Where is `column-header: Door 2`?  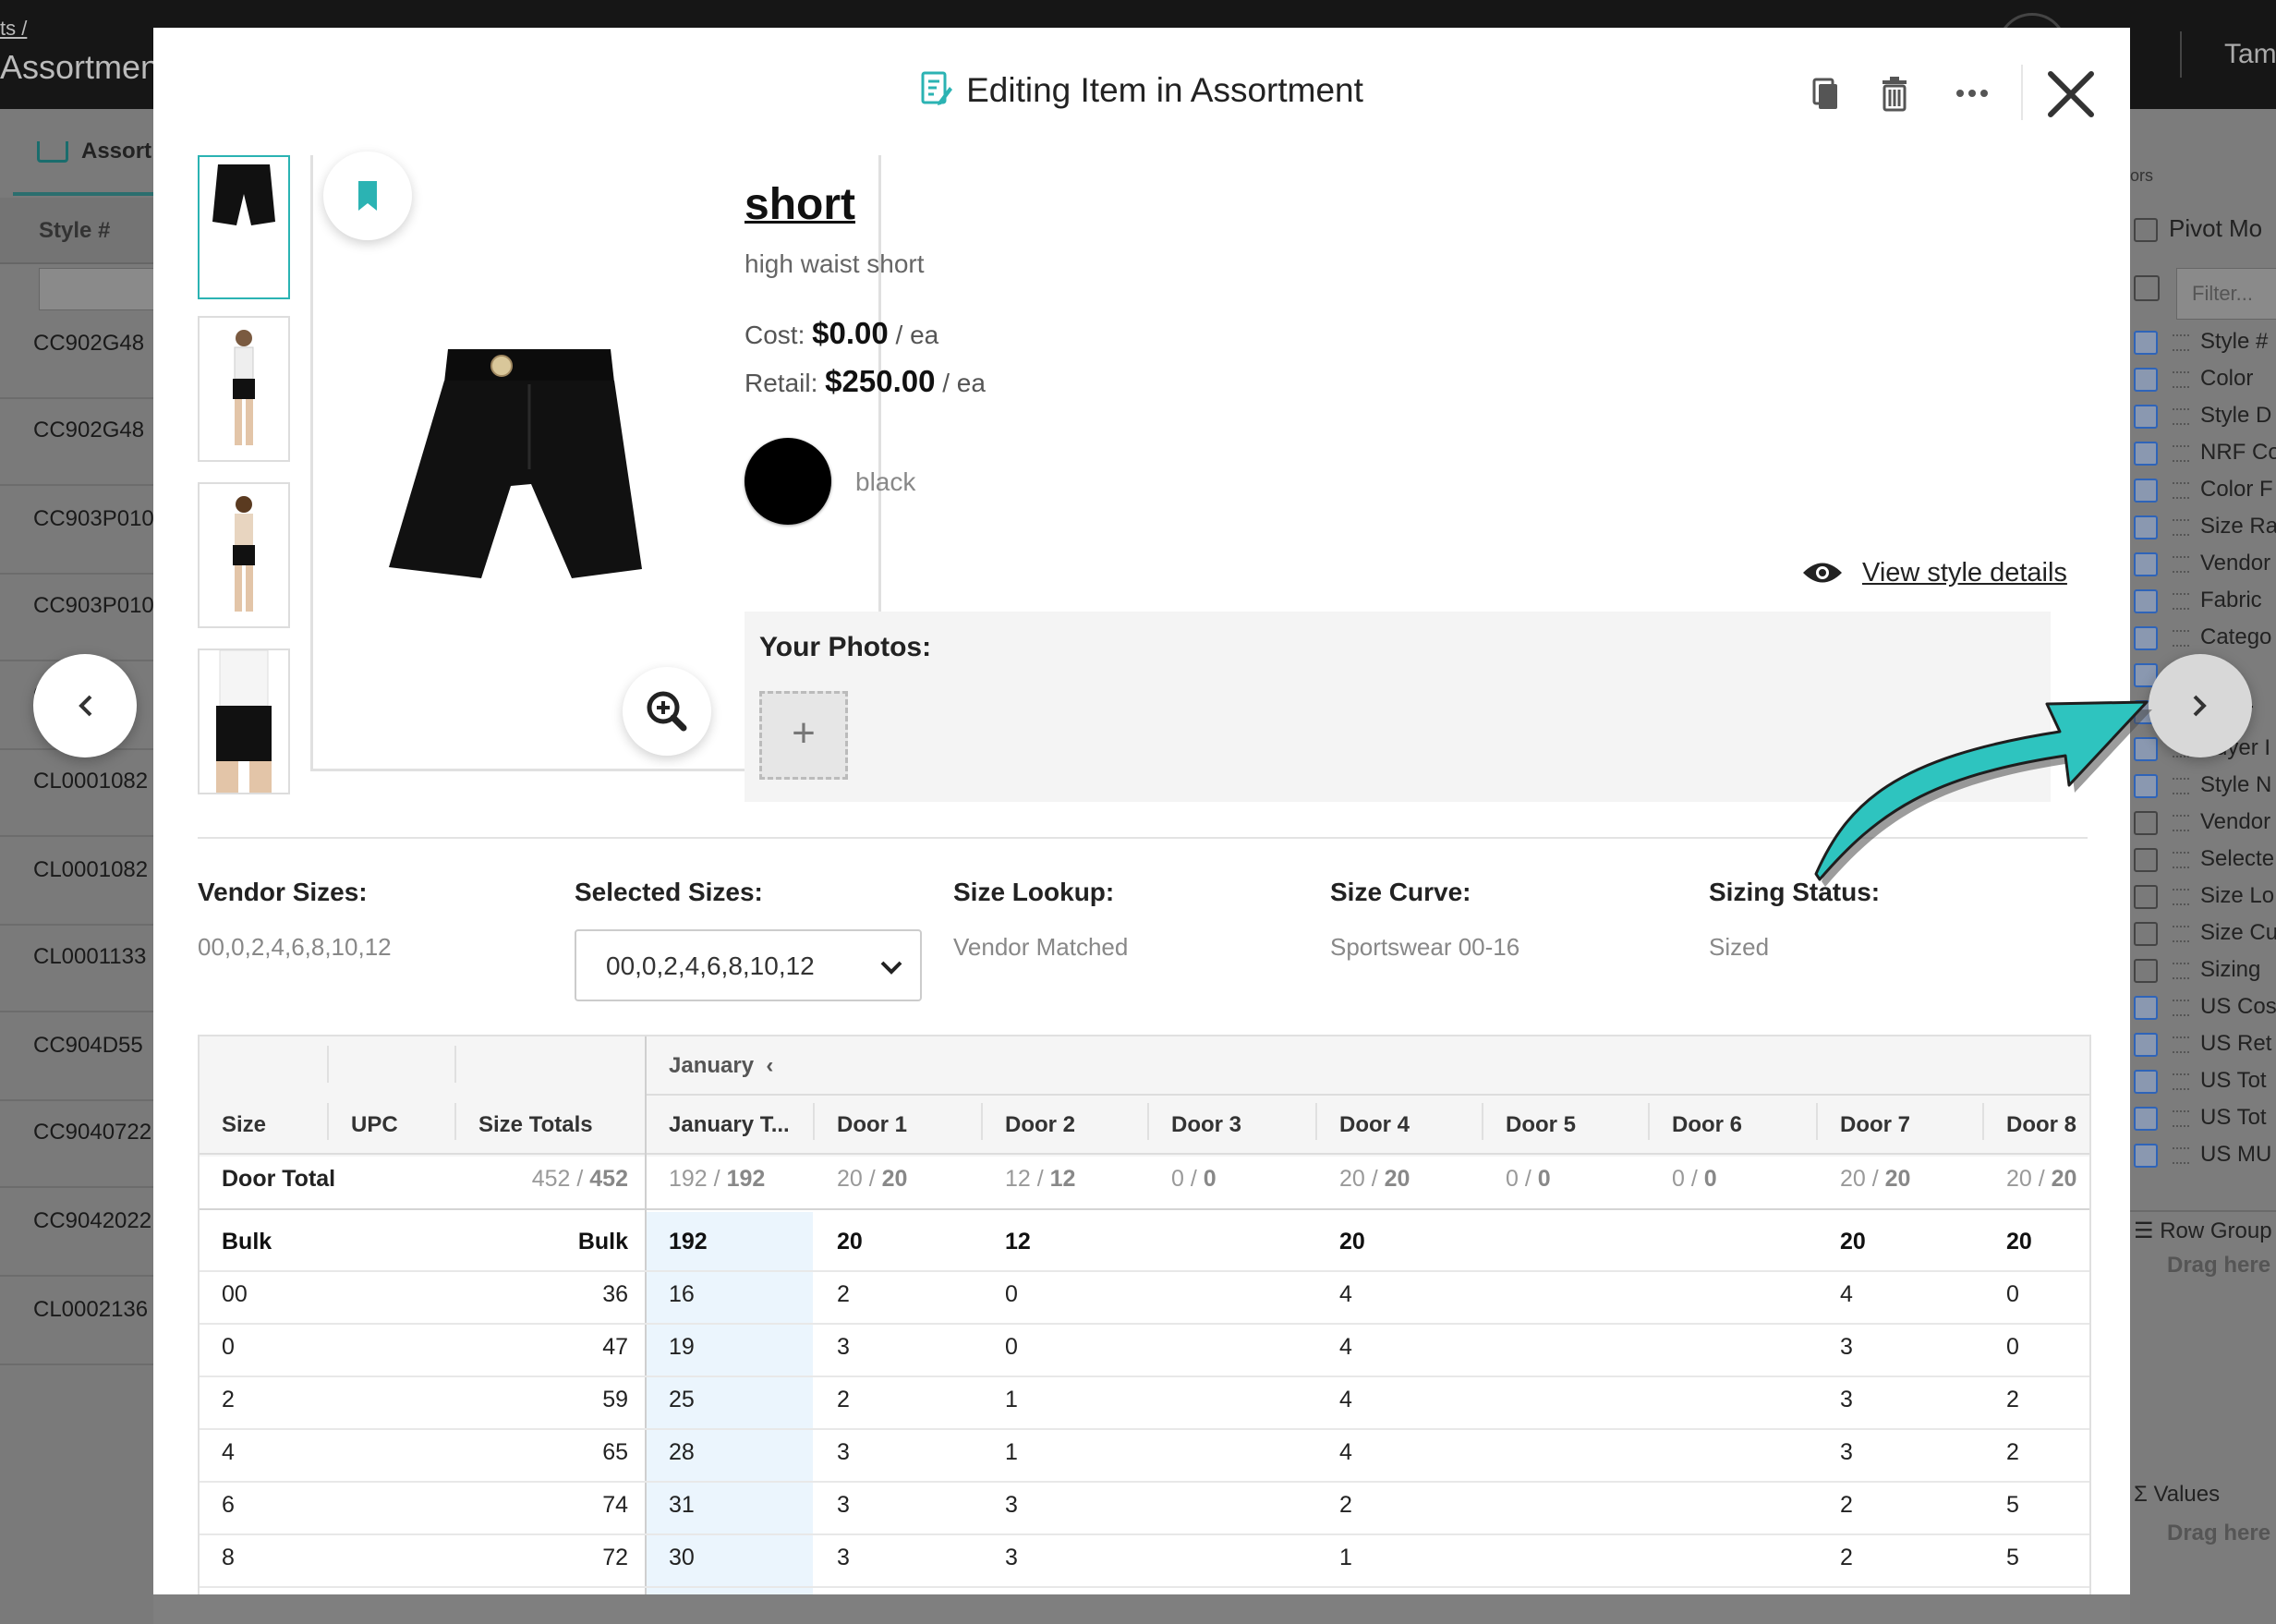
column-header: Door 2 is located at coordinates (1040, 1125).